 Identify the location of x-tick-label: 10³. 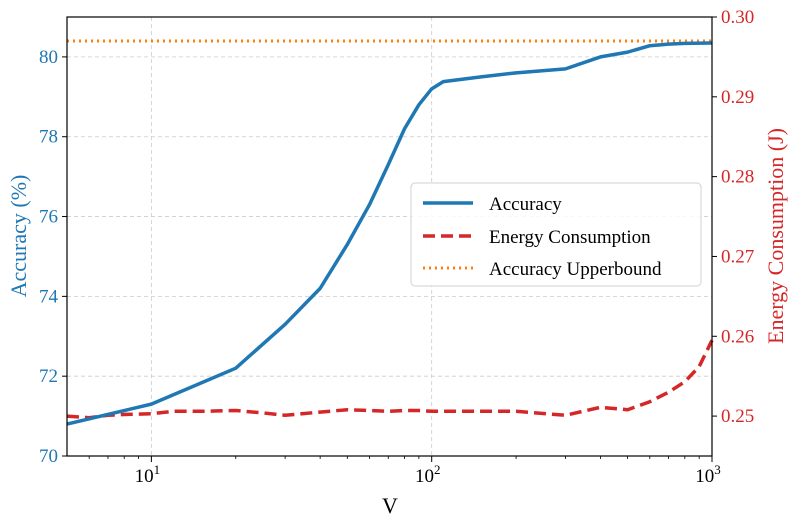
(708, 474).